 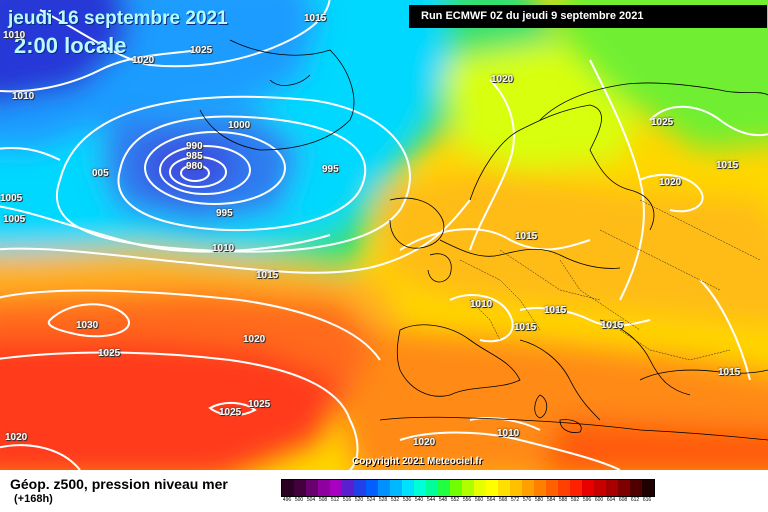 I want to click on scale-label: 532, so click(x=395, y=500).